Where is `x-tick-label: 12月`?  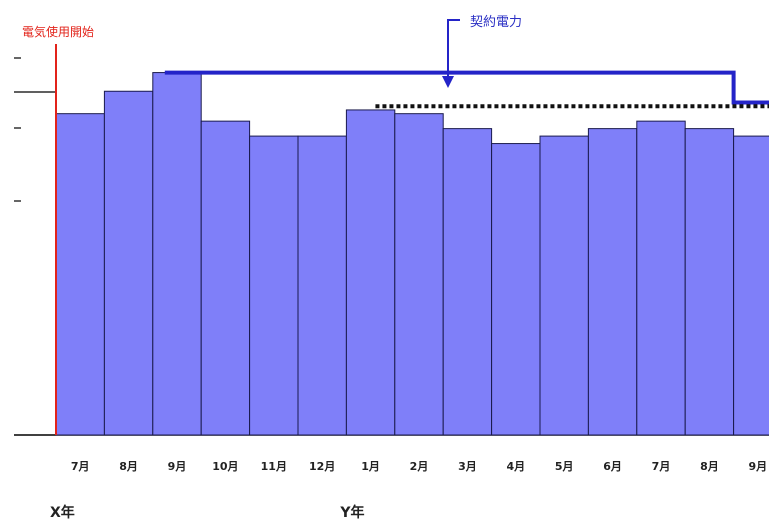 x-tick-label: 12月 is located at coordinates (322, 466).